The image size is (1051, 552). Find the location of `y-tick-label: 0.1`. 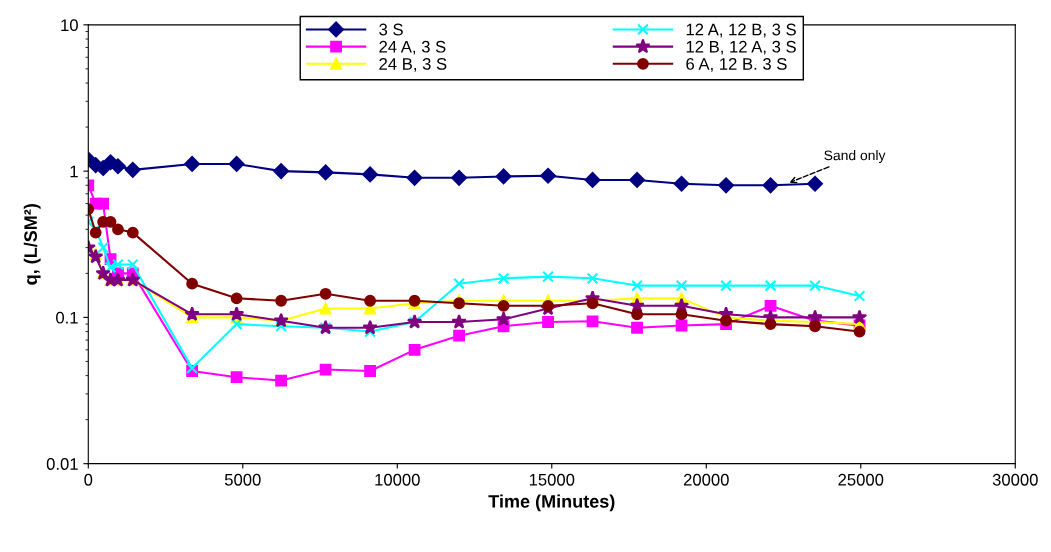

y-tick-label: 0.1 is located at coordinates (67, 317).